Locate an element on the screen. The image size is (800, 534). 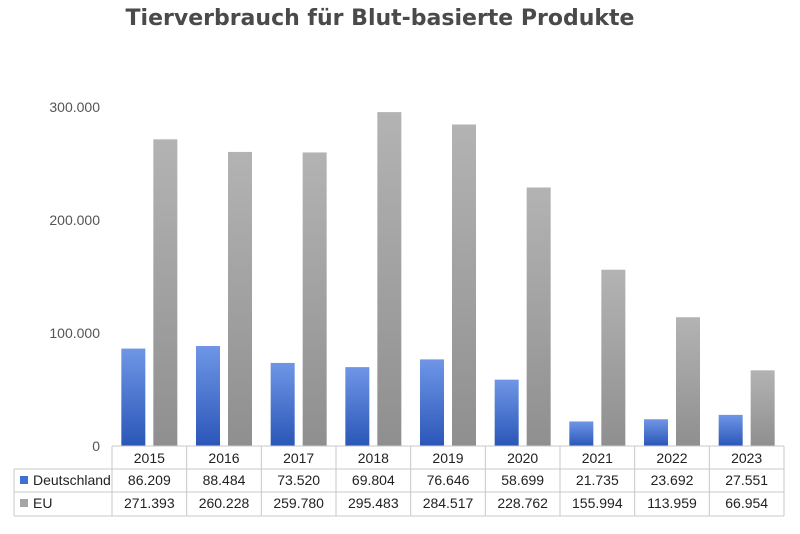
y-tick-label: 0 is located at coordinates (96, 446).